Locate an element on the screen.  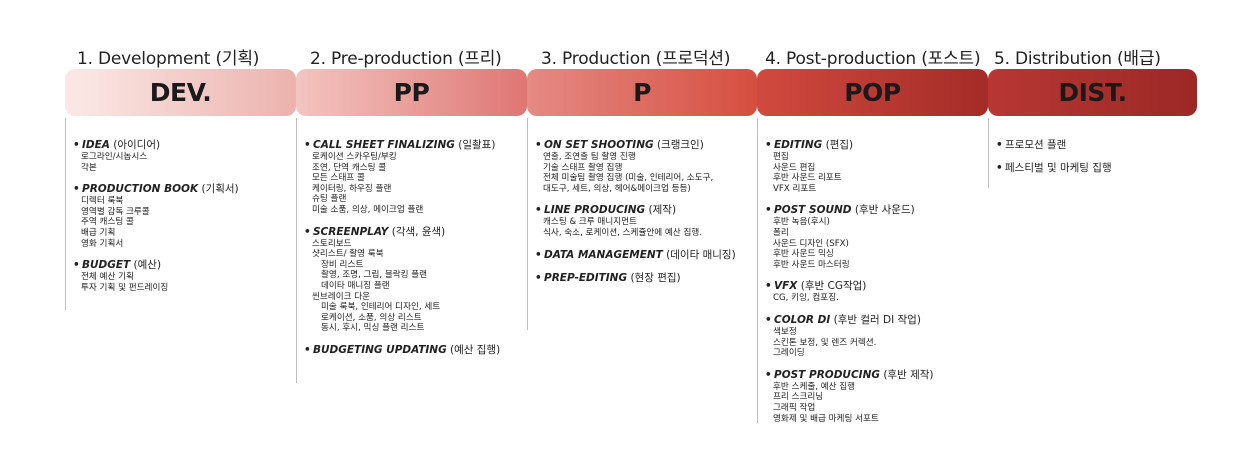
item-detail: 캐스팅 & 크루 매니지먼트 is located at coordinates (590, 222).